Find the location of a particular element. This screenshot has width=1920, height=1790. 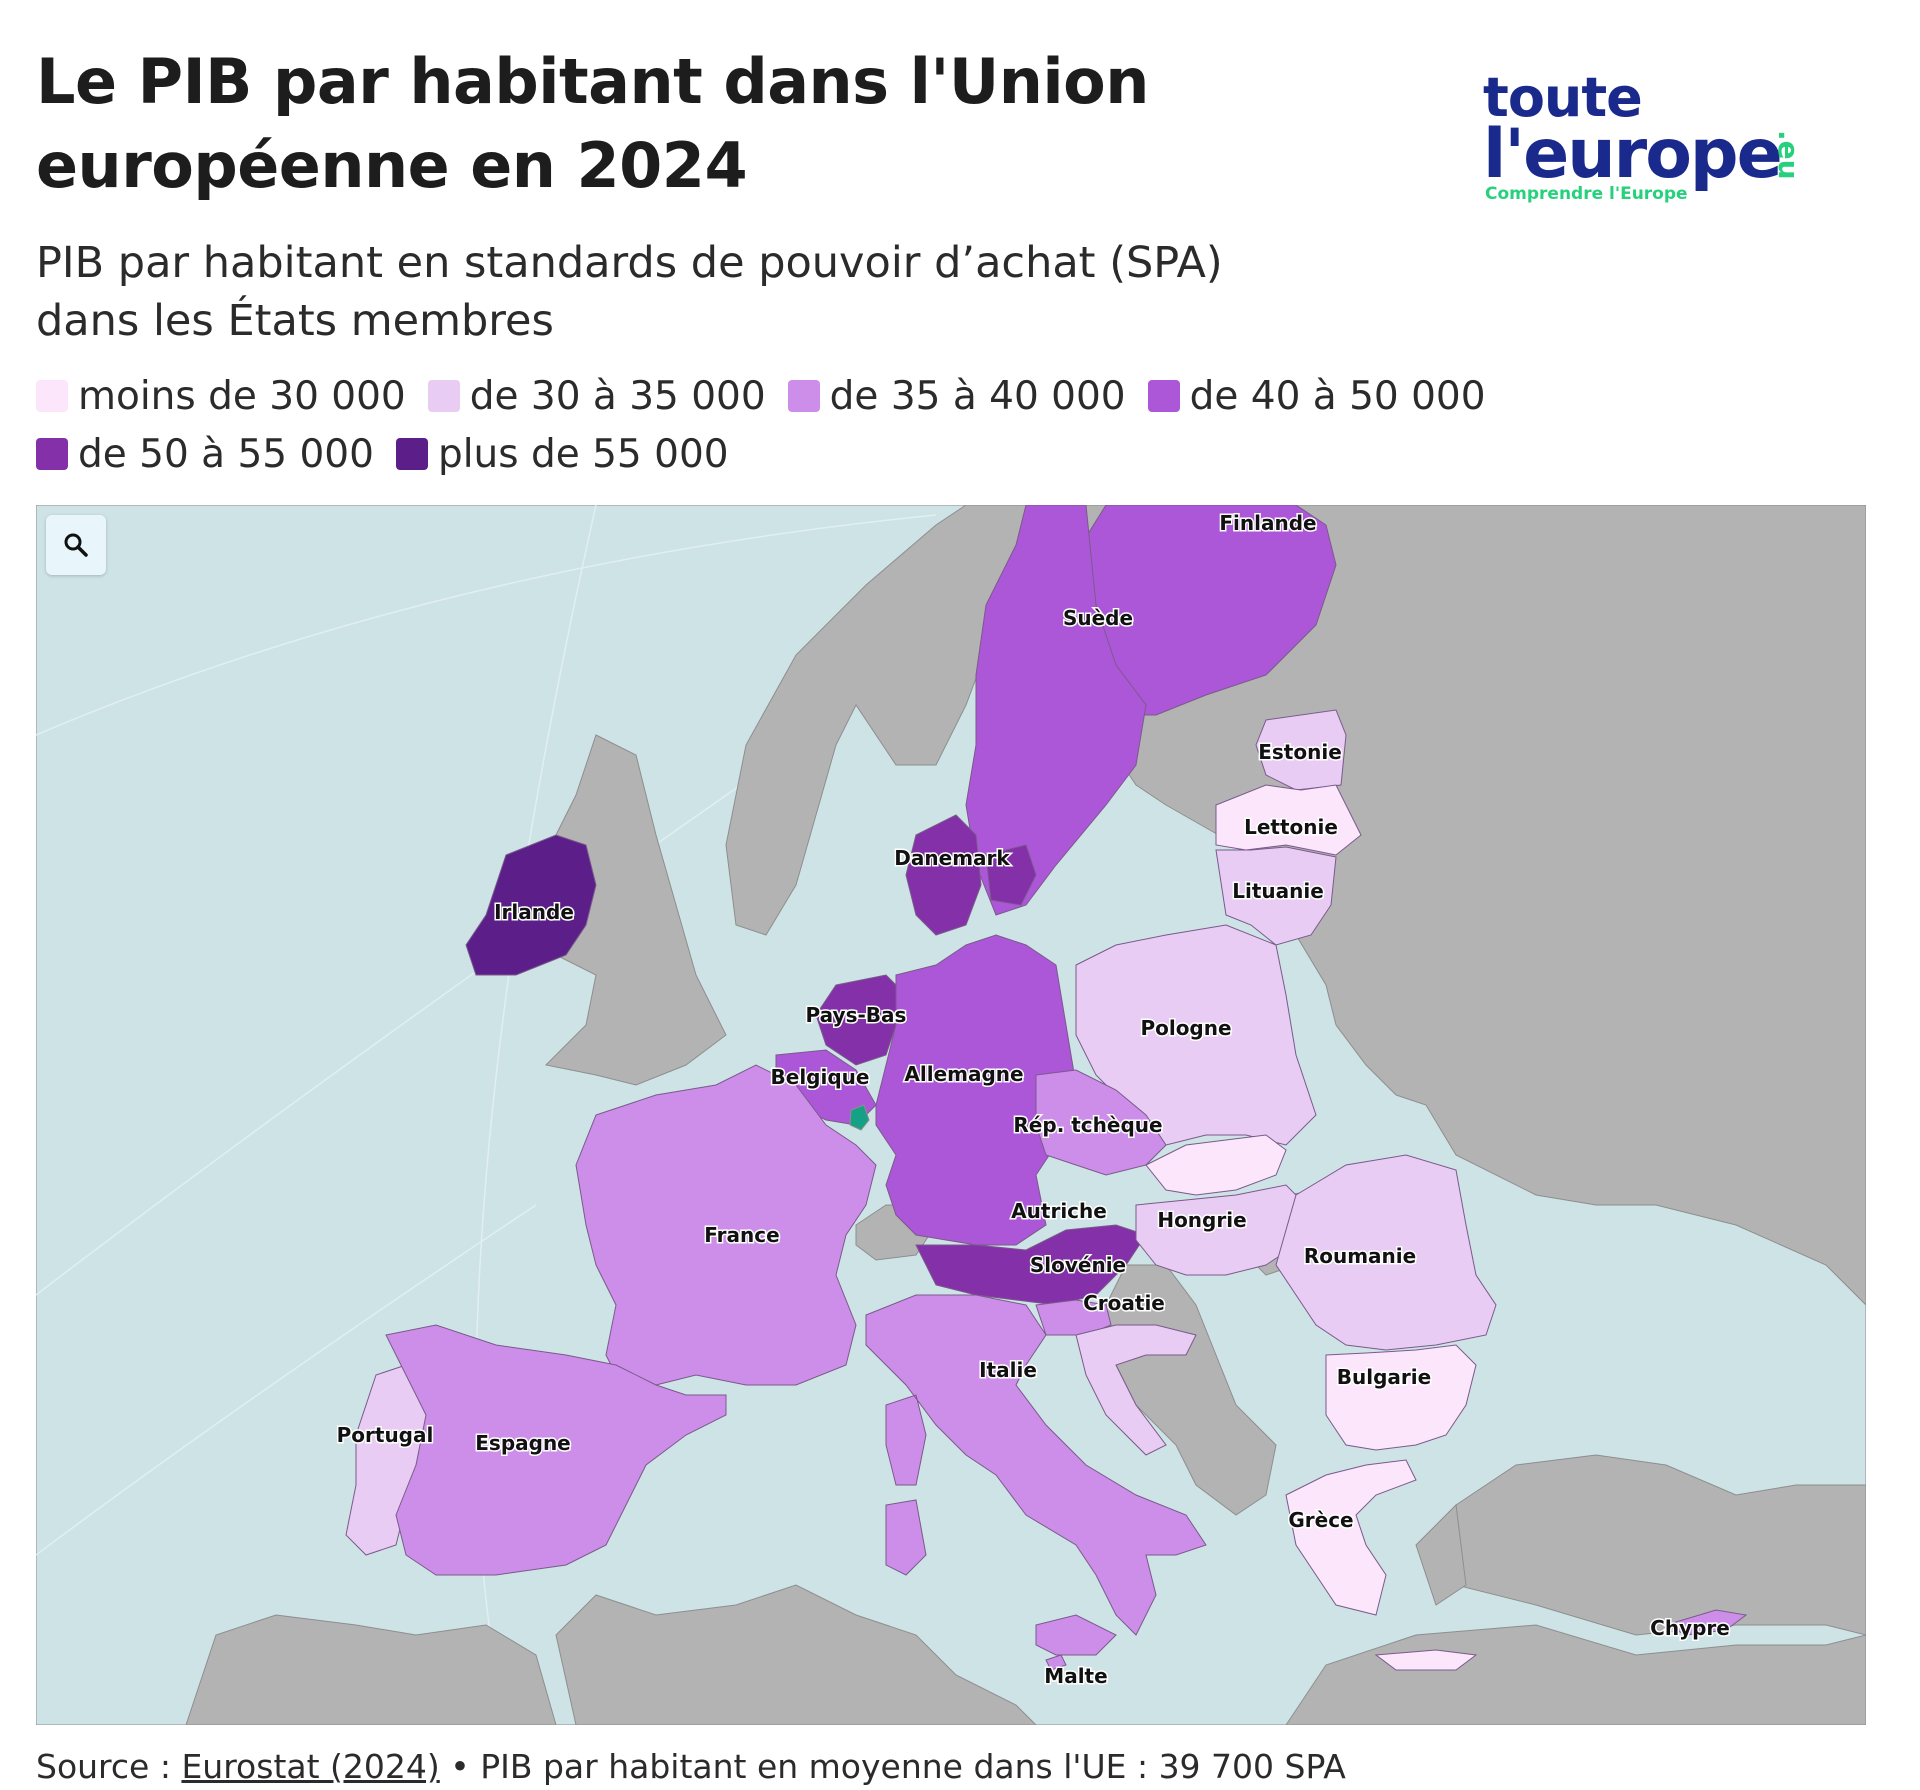

legend-item: de 35 à 40 000 is located at coordinates (956, 396).